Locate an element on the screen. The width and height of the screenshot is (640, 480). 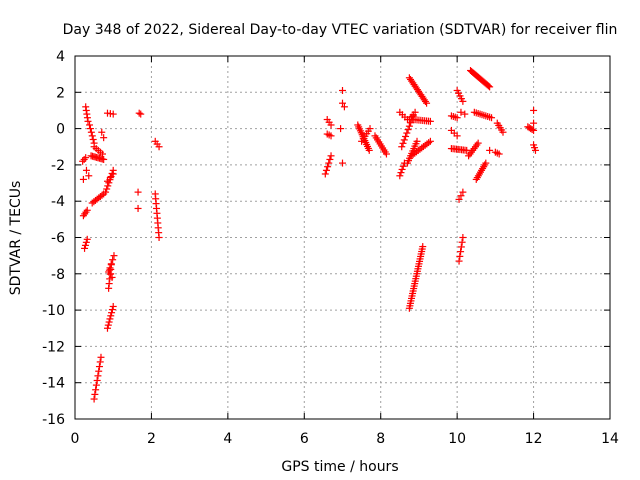
x-tick-label: 0 is located at coordinates (75, 439).